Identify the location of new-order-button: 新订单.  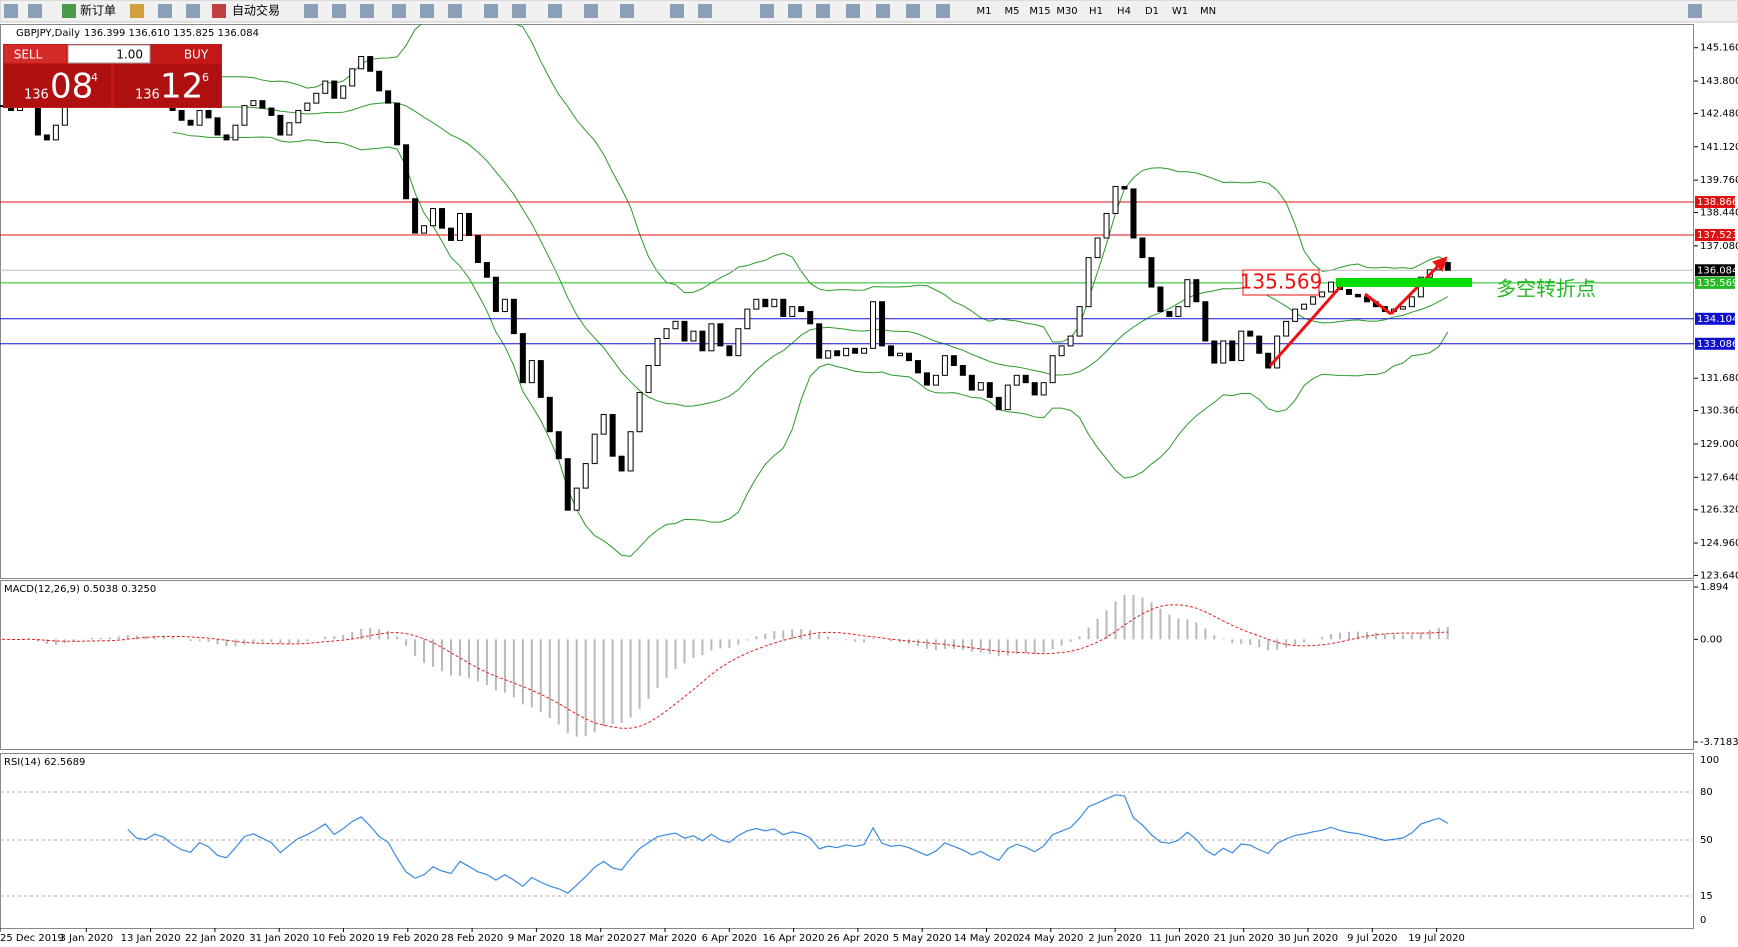
(98, 10).